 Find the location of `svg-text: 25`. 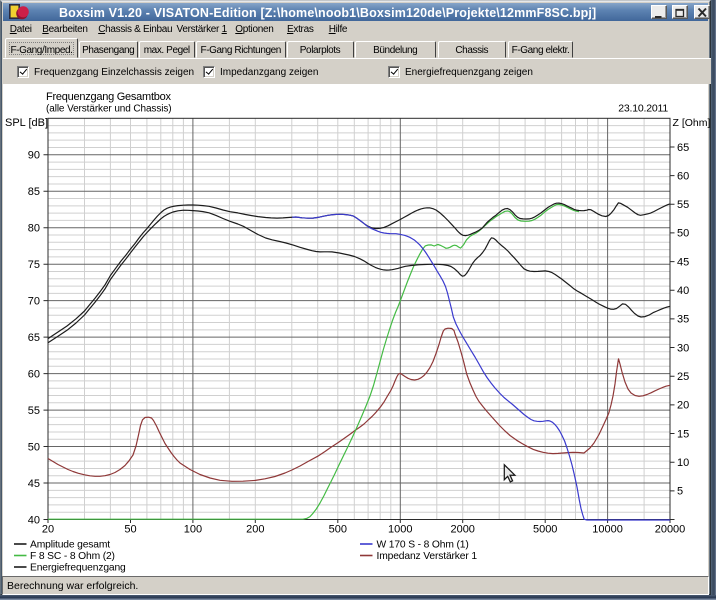

svg-text: 25 is located at coordinates (683, 377).